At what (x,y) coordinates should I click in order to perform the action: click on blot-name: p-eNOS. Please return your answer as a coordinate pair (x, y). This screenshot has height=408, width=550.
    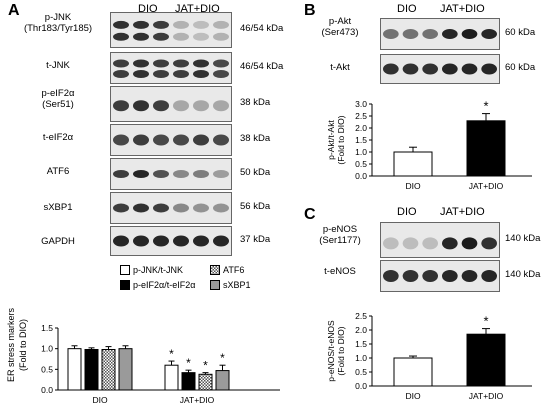
    Looking at the image, I should click on (340, 229).